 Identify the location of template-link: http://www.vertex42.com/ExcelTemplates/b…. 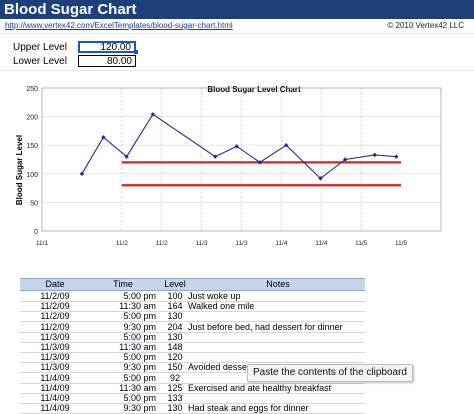
(119, 25).